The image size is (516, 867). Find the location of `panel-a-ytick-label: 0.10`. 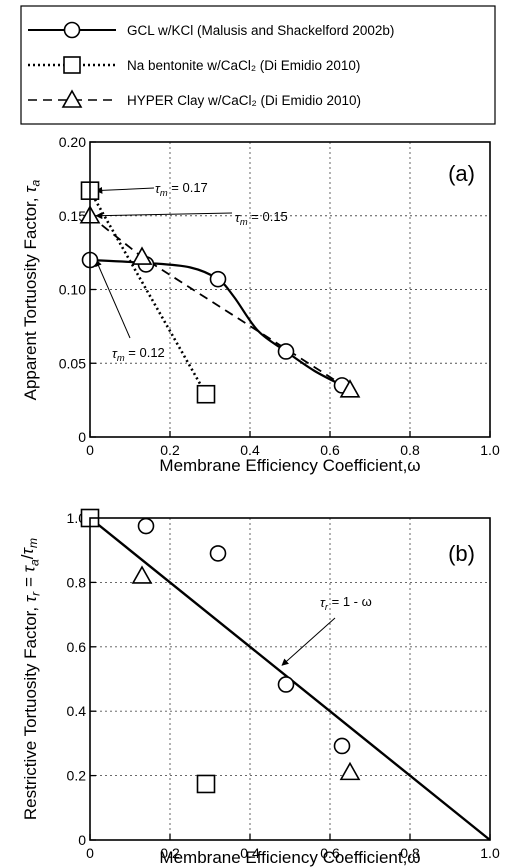

panel-a-ytick-label: 0.10 is located at coordinates (72, 290).